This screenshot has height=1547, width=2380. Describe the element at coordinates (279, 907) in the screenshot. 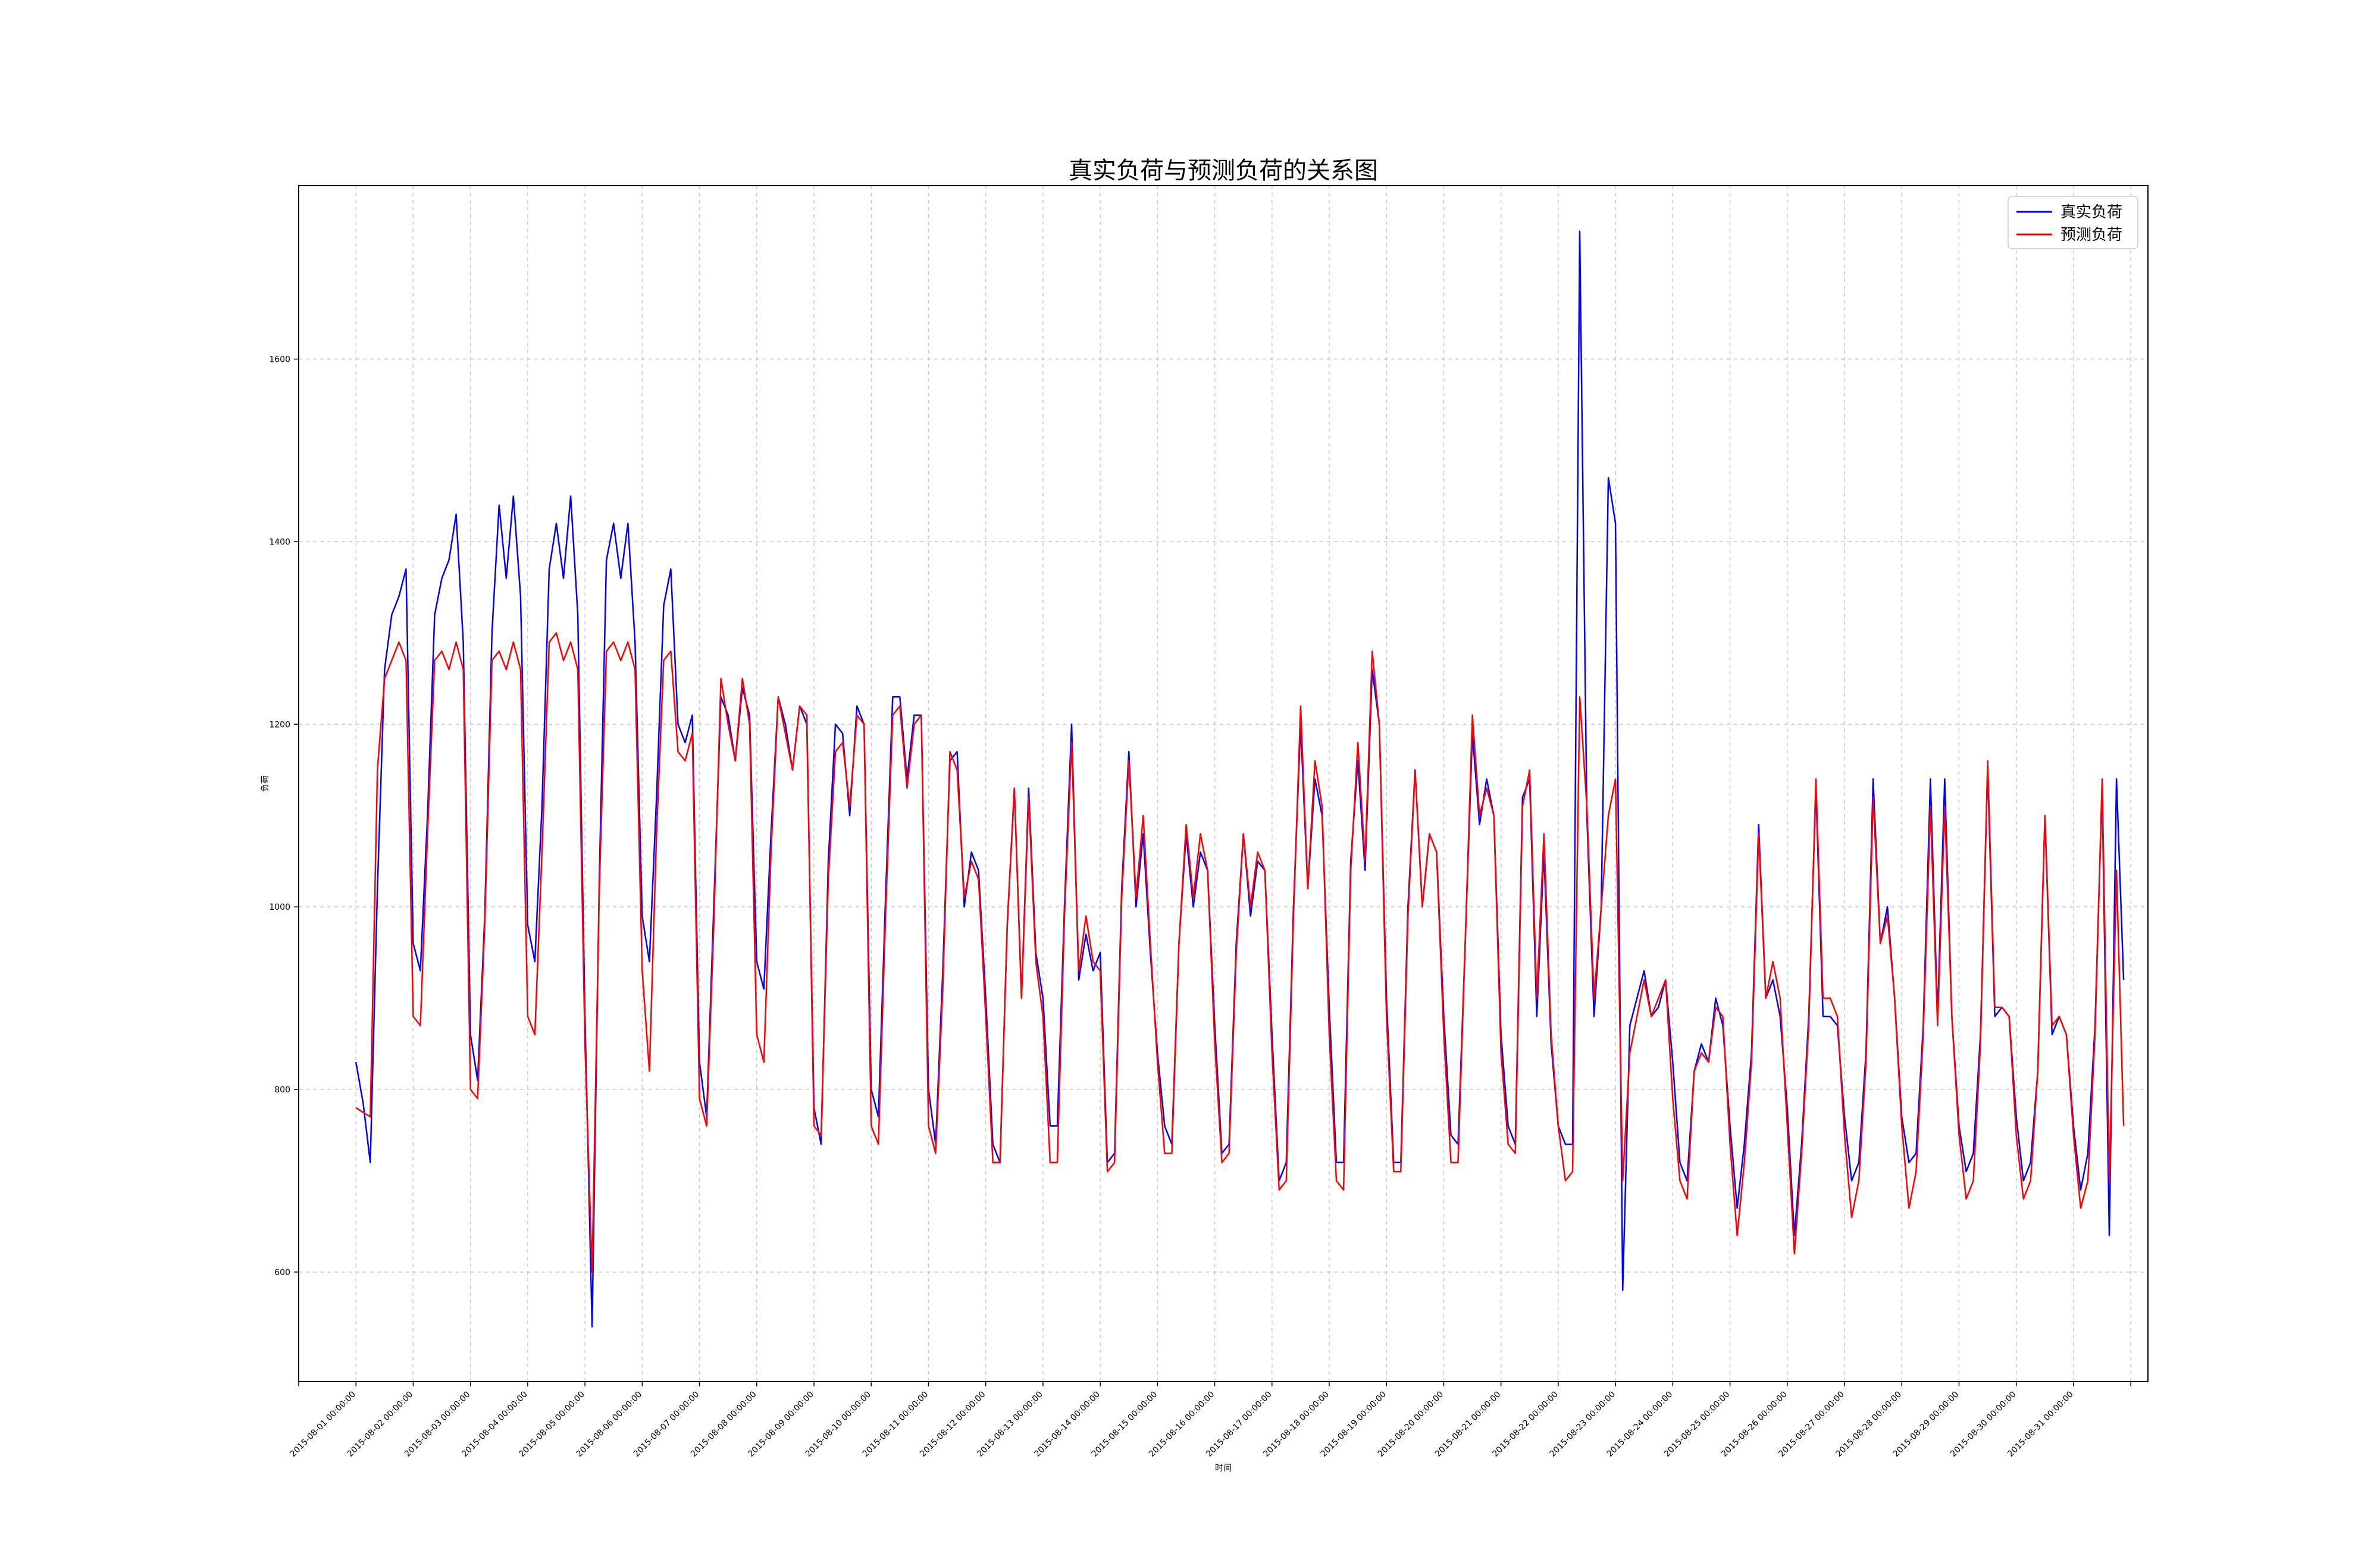

I see `y-tick-label: 1000` at that location.